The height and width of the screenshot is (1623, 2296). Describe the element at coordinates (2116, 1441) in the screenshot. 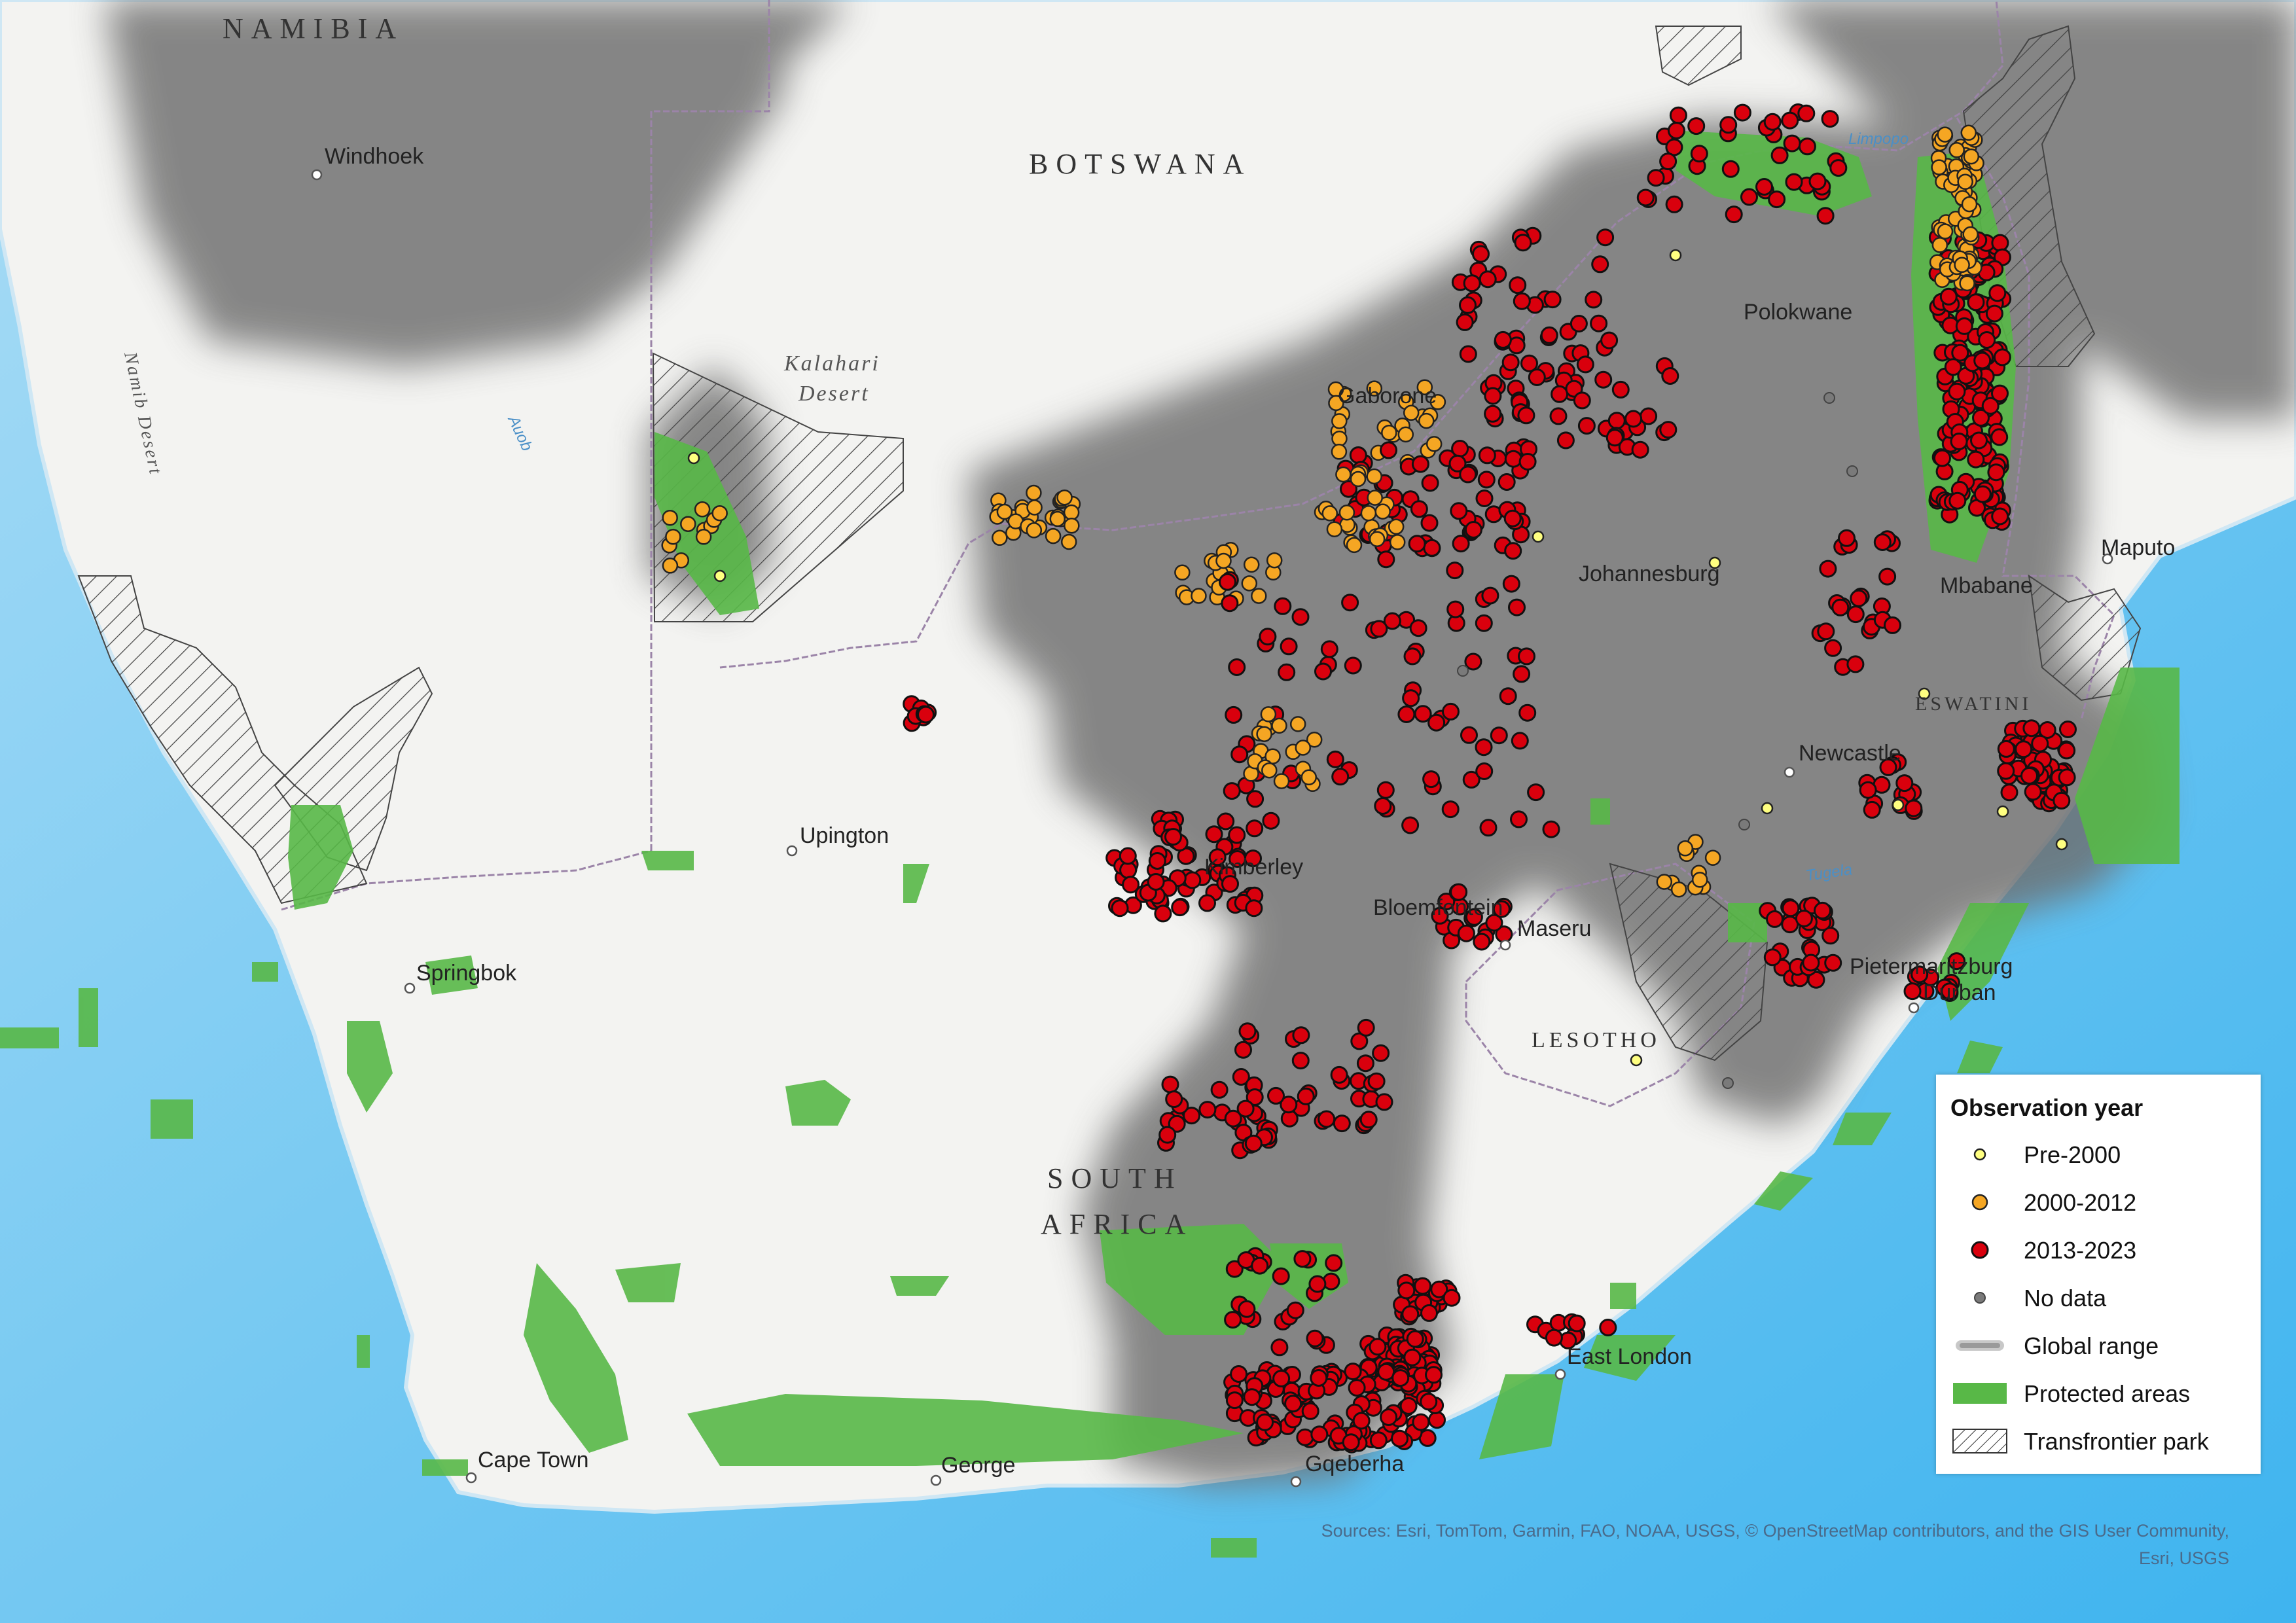

I see `legend-label: Transfrontier park` at that location.